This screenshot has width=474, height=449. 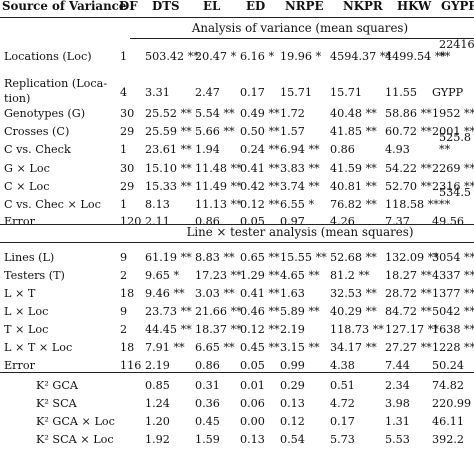 What do you see at coordinates (260, 347) in the screenshot?
I see `cell-ed: 0.45 **` at bounding box center [260, 347].